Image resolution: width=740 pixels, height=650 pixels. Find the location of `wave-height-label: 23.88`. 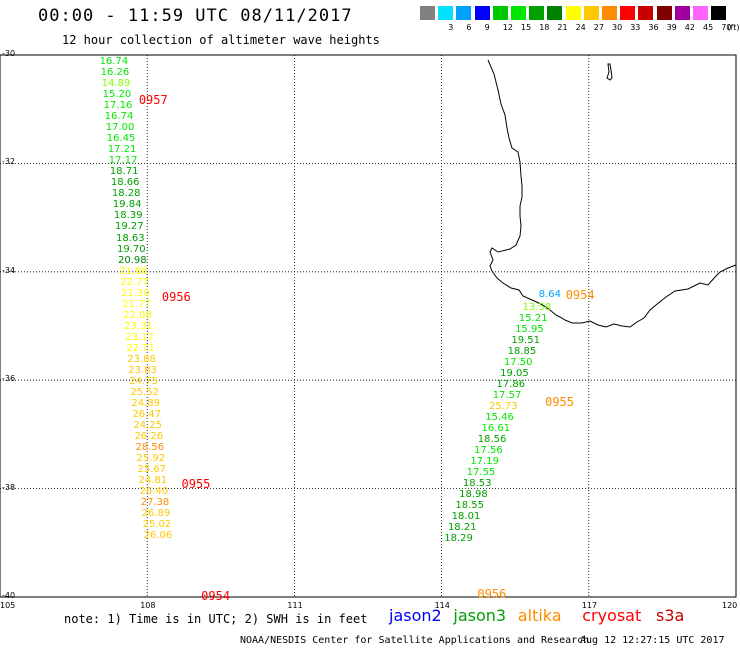

wave-height-label: 23.88 is located at coordinates (141, 359).